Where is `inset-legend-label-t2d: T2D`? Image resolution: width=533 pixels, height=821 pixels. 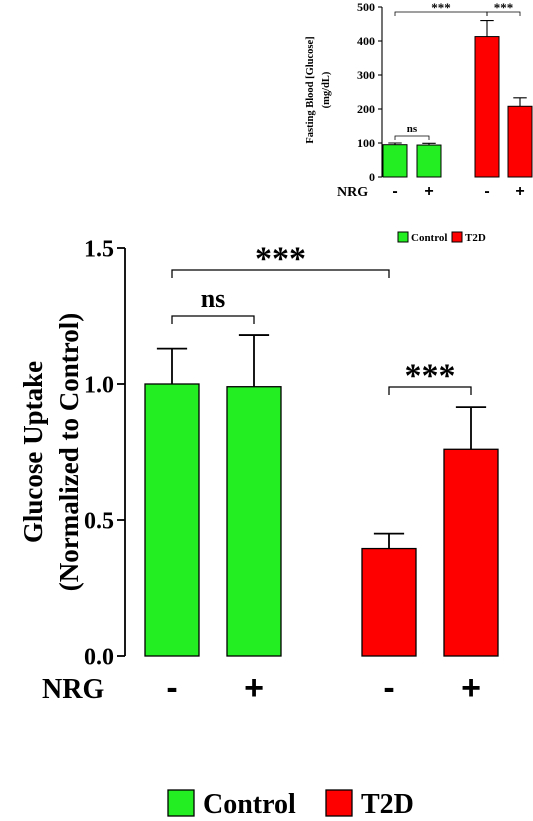 inset-legend-label-t2d: T2D is located at coordinates (475, 238).